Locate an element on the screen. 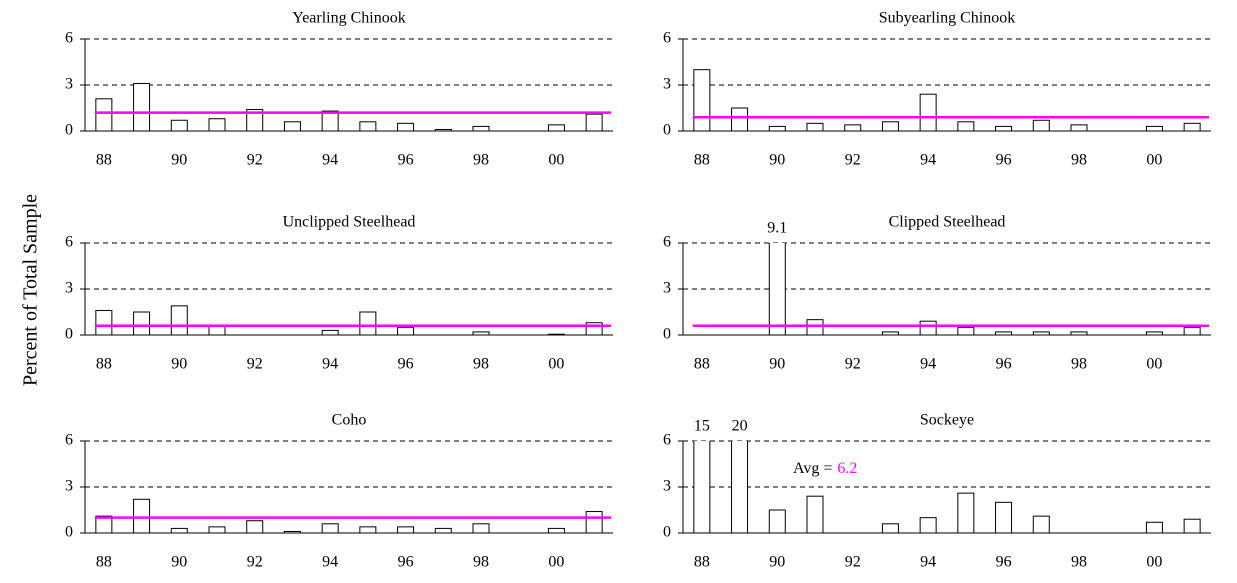 Image resolution: width=1237 pixels, height=583 pixels. annotation-text: Avg = is located at coordinates (812, 468).